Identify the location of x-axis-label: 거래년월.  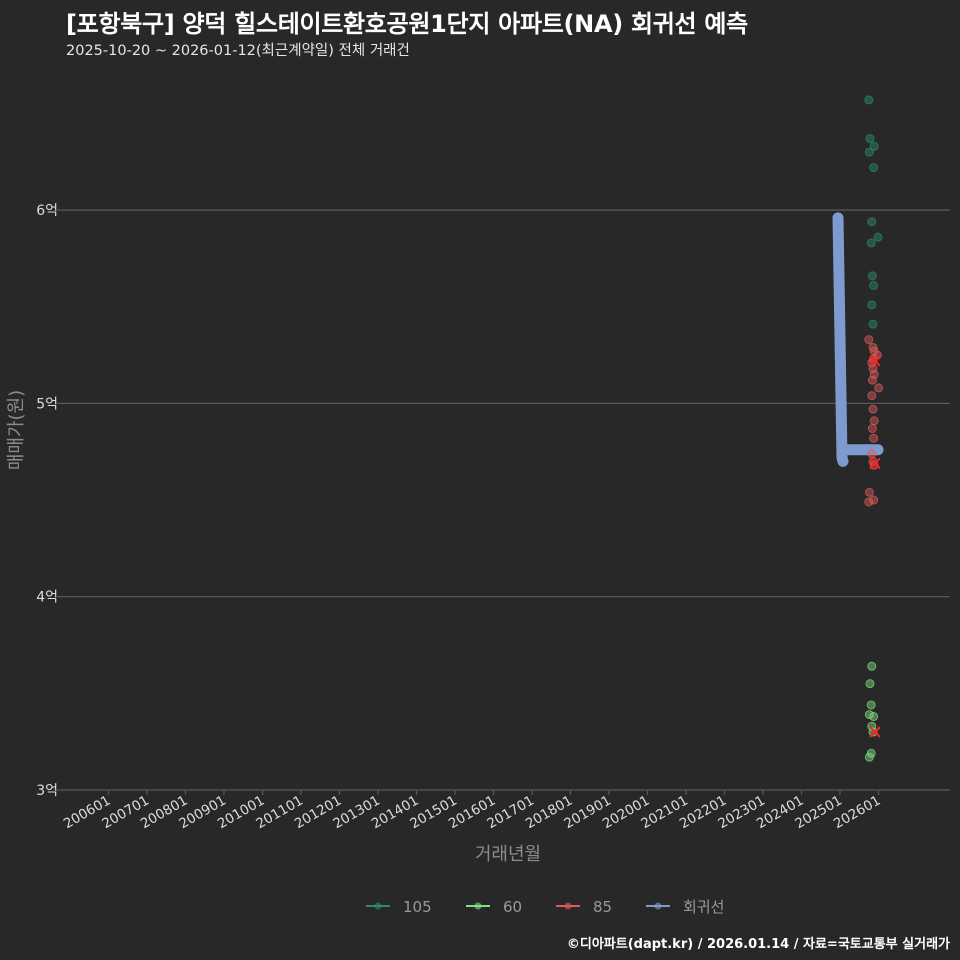
(508, 854).